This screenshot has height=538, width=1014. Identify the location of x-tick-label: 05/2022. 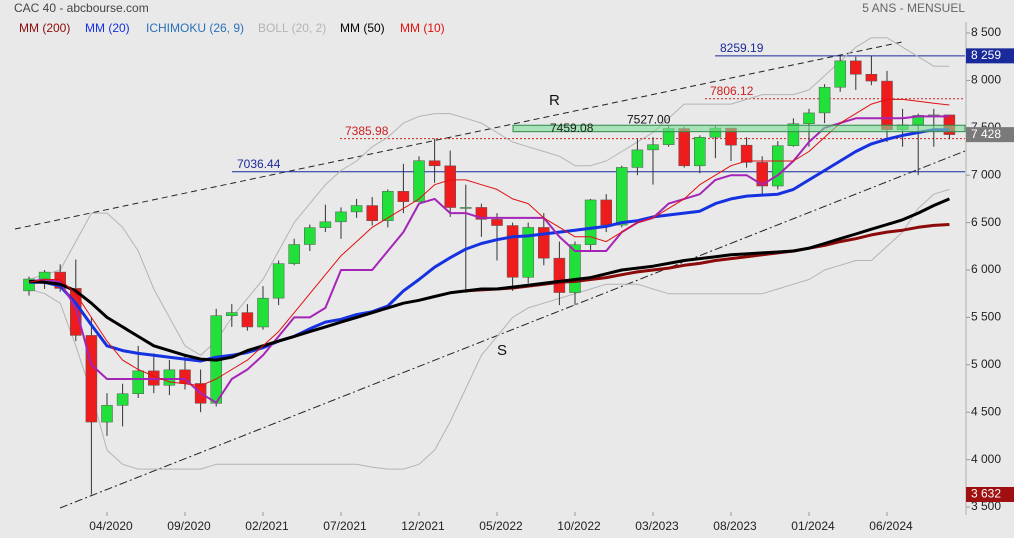
(501, 526).